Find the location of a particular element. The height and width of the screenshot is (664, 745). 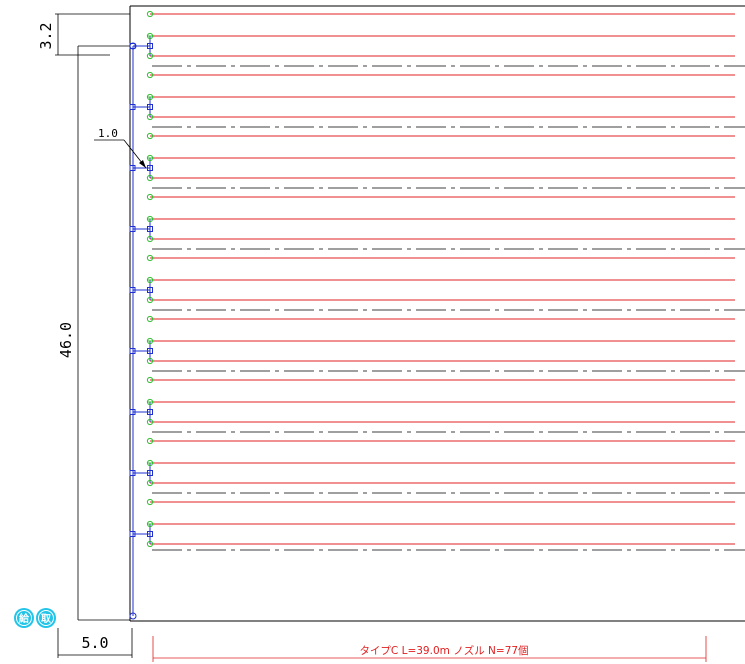

header-end-bottom is located at coordinates (133, 616).